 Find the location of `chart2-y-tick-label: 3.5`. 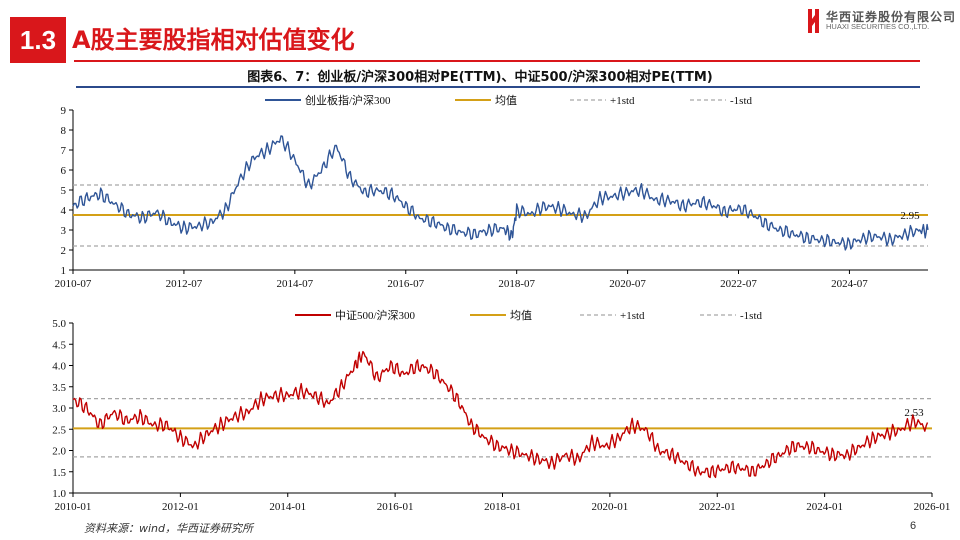

chart2-y-tick-label: 3.5 is located at coordinates (59, 388).